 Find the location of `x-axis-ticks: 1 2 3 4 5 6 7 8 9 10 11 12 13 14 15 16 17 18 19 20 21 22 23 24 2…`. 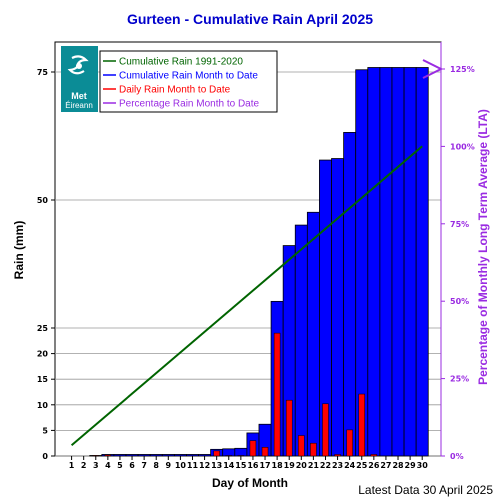

x-axis-ticks: 1 2 3 4 5 6 7 8 9 10 11 12 13 14 15 16 17 18 19 20 21 22 23 24 2… is located at coordinates (248, 463).